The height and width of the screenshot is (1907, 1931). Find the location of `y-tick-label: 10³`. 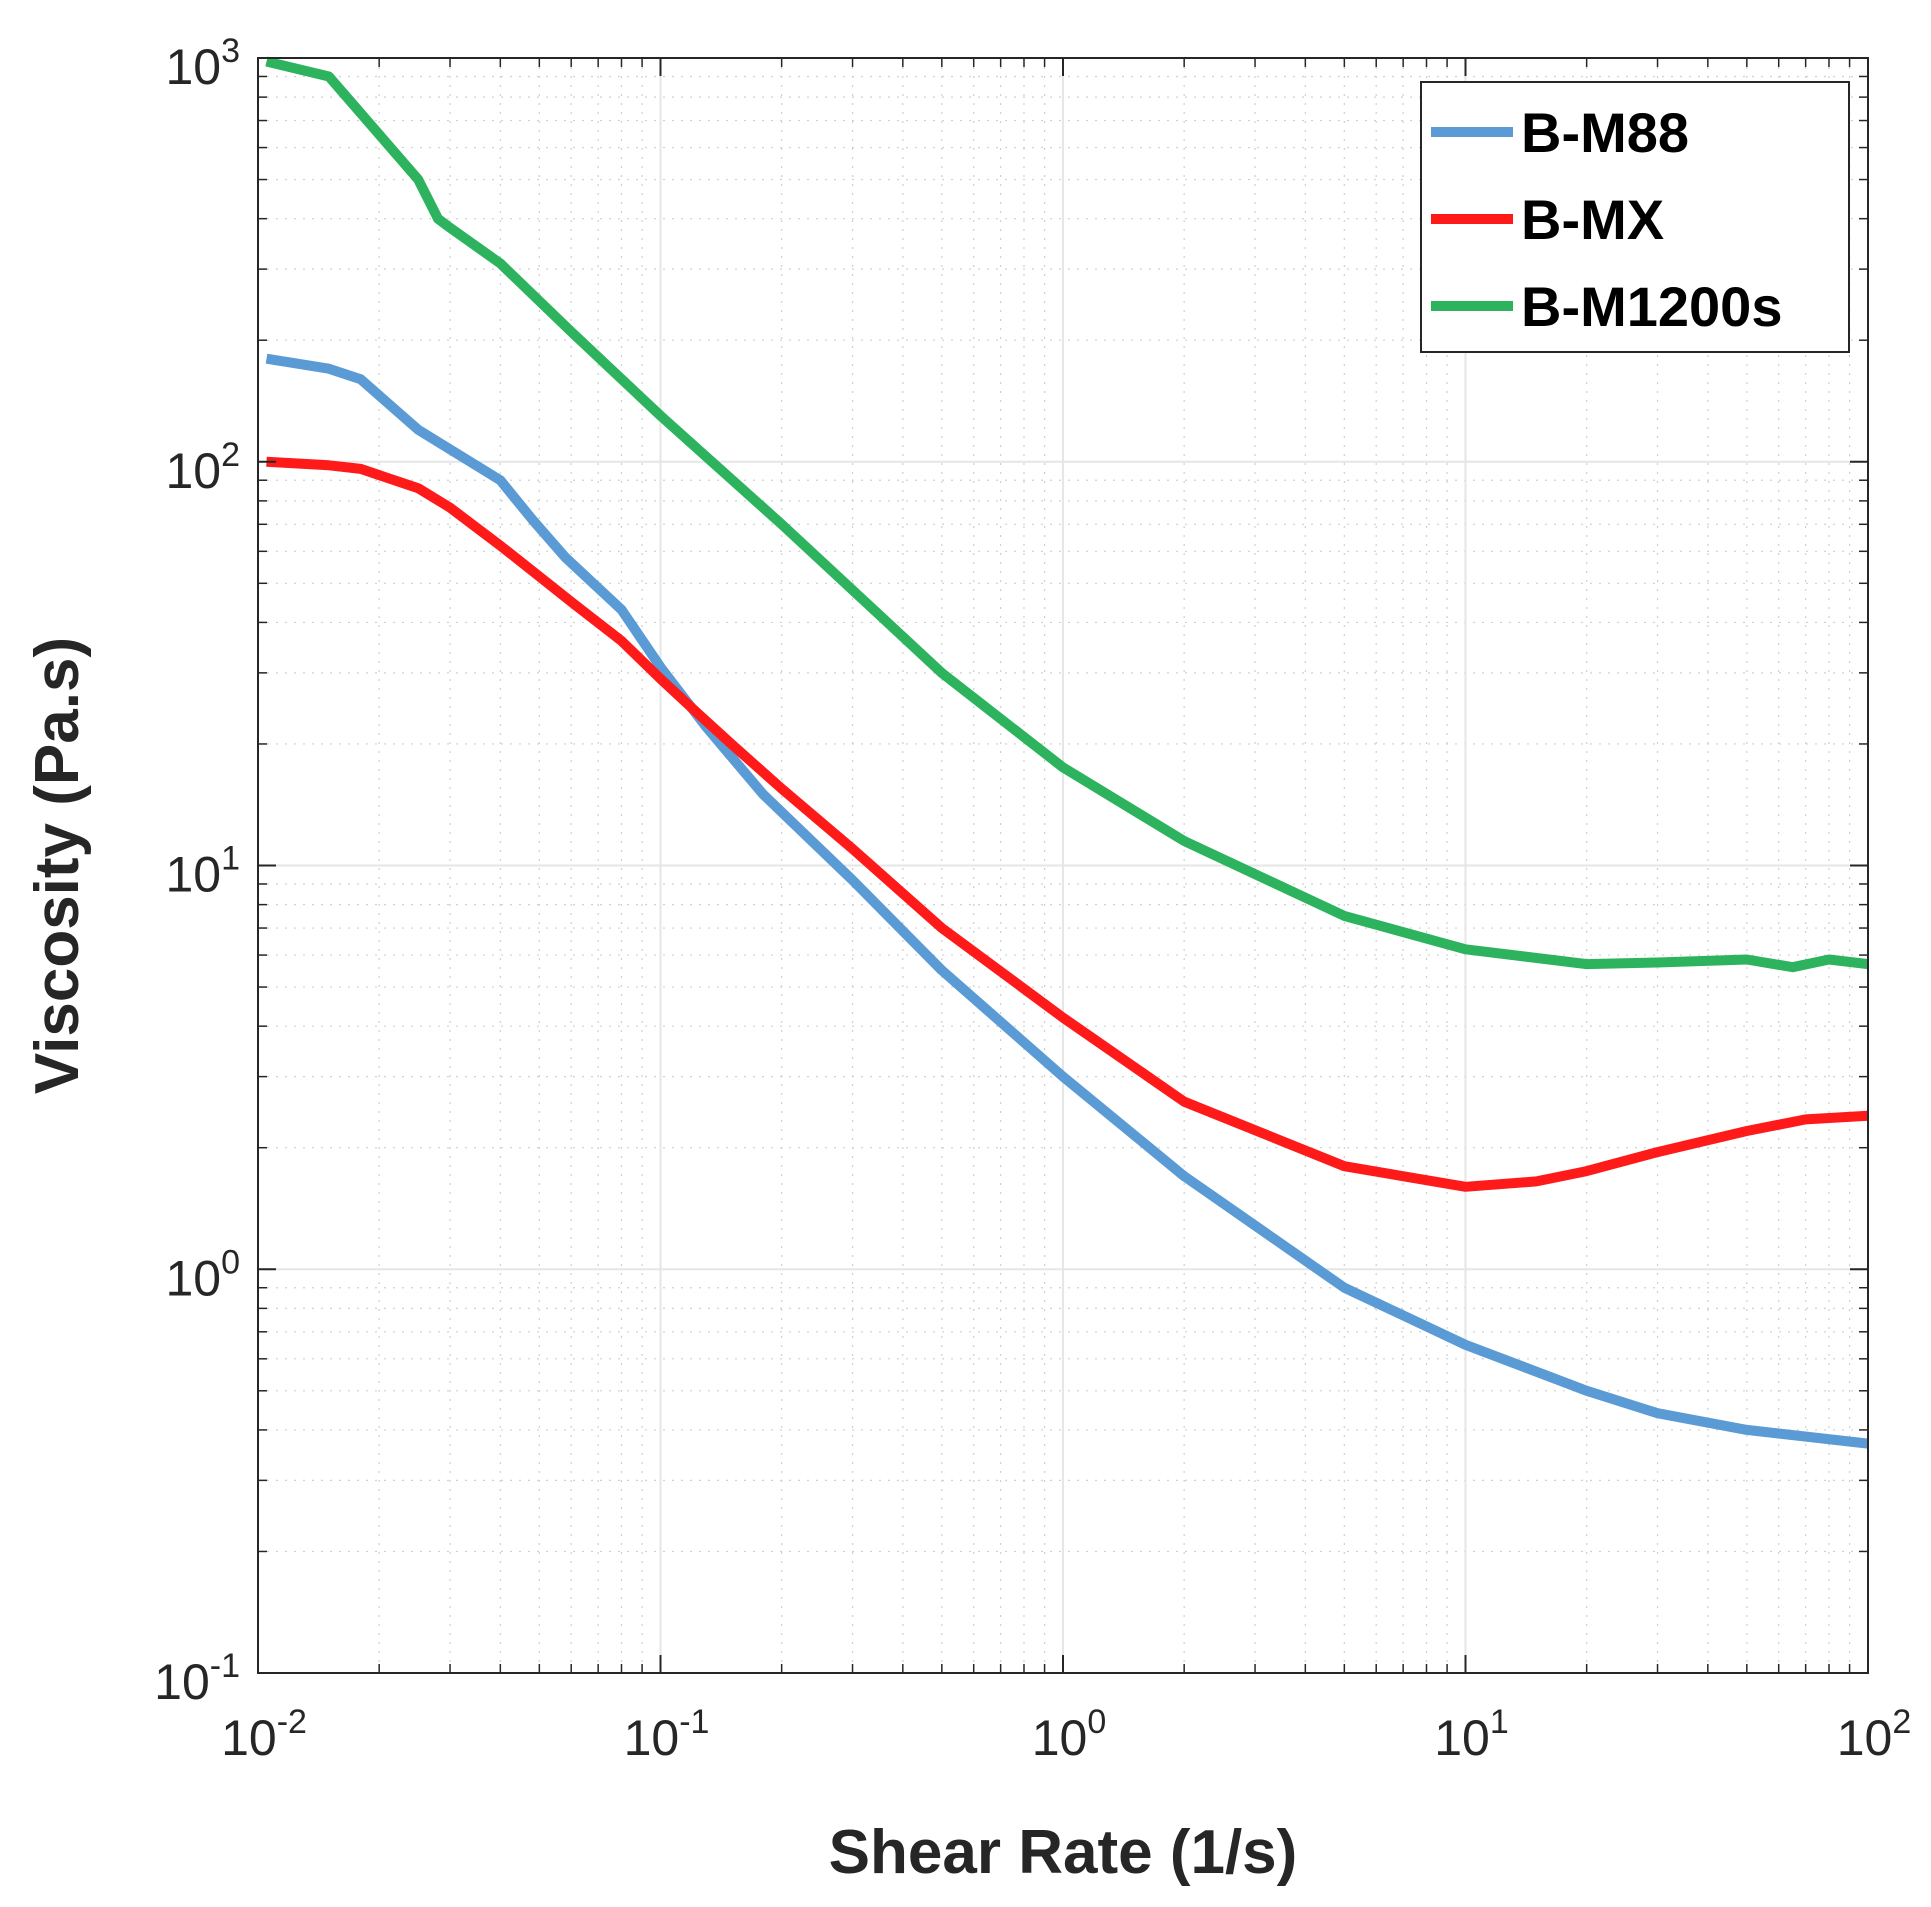

y-tick-label: 10³ is located at coordinates (202, 63).